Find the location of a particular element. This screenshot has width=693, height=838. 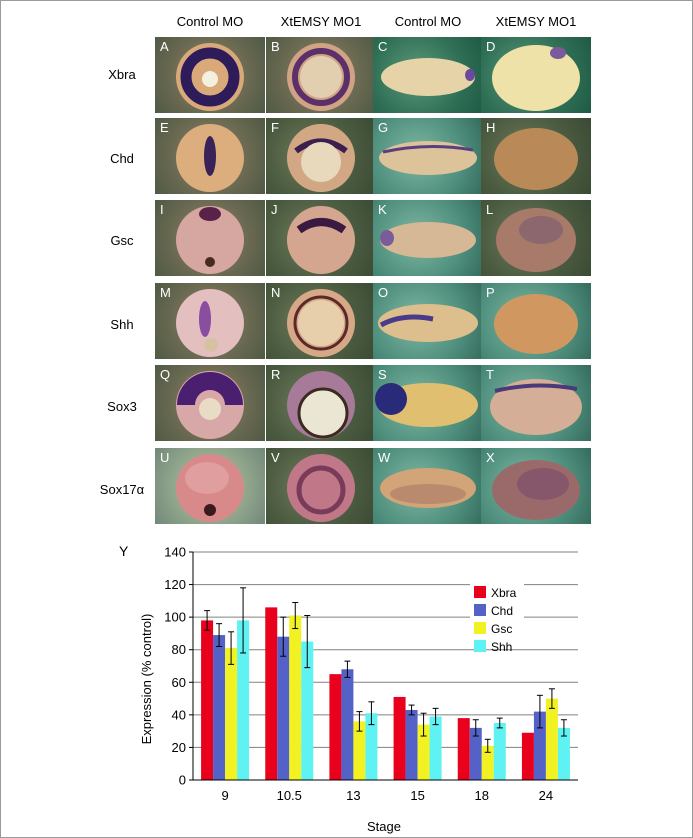

panel-letter: P is located at coordinates (490, 292).